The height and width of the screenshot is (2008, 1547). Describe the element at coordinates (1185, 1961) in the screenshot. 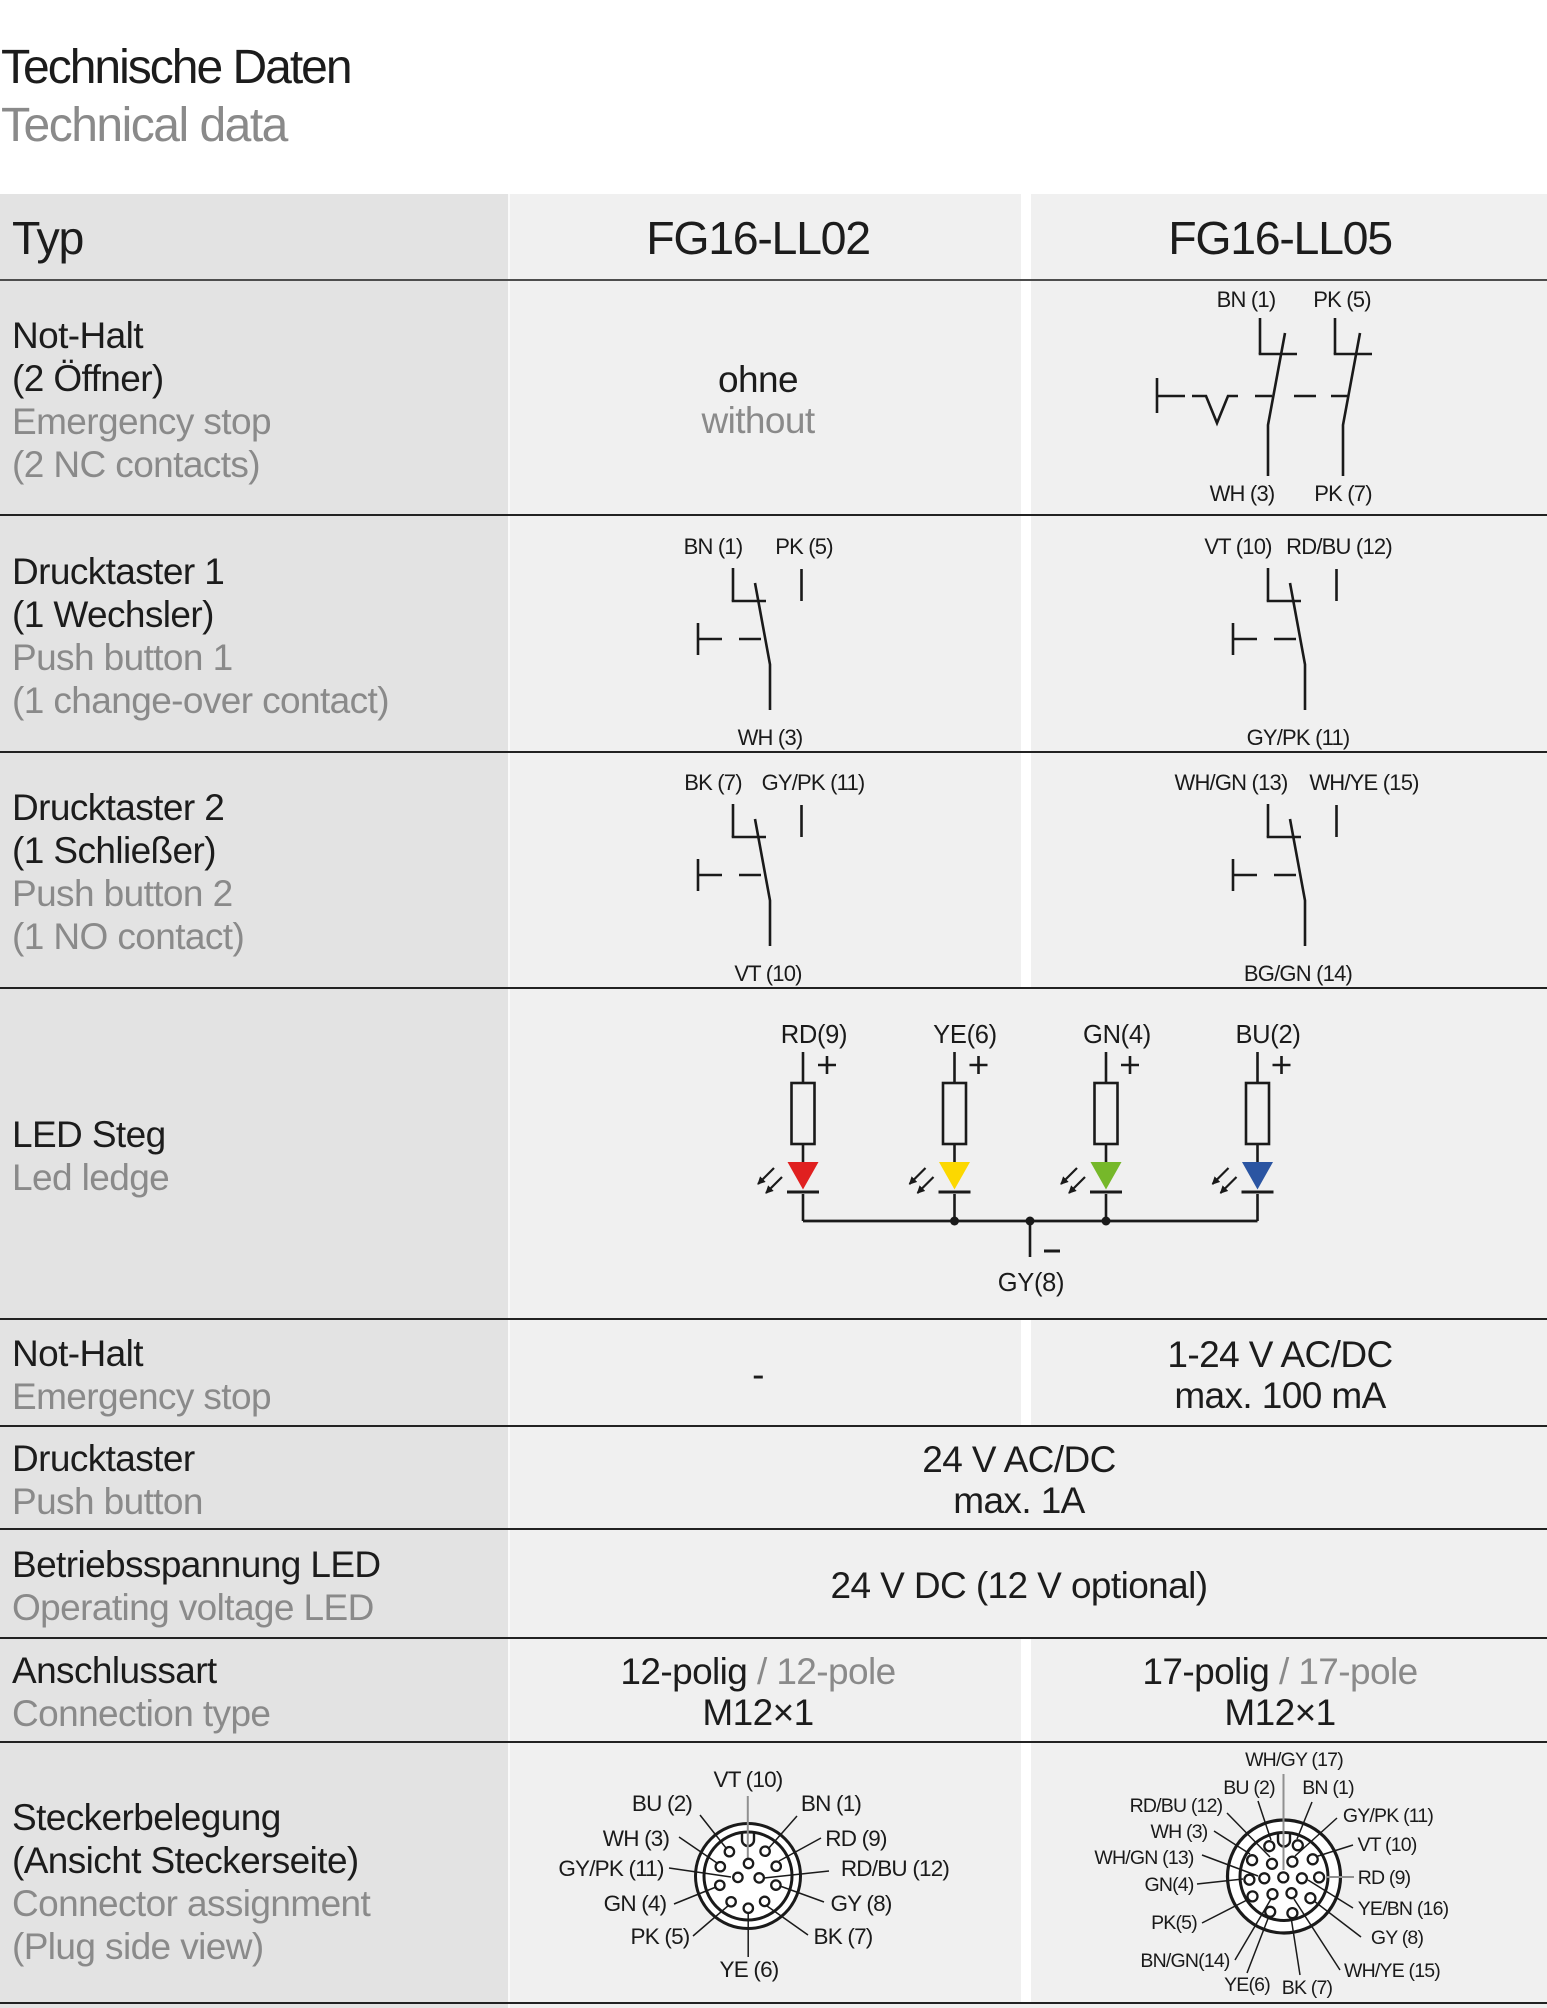

I see `svg-text: BN/GN(14)` at that location.